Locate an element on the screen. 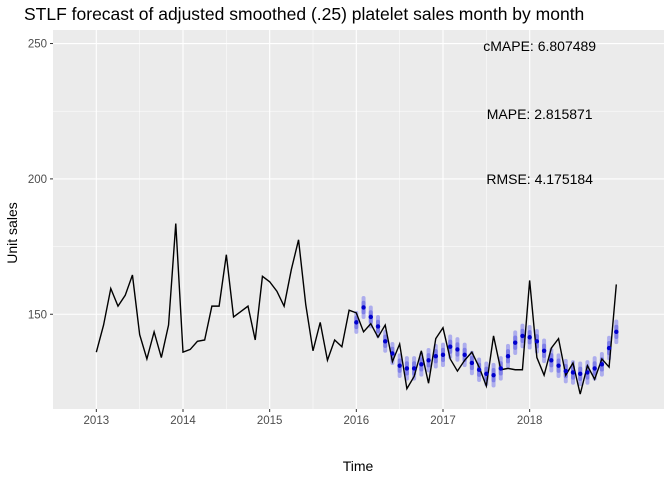 The height and width of the screenshot is (480, 672). mape-annotation: MAPE: 2.815871 is located at coordinates (540, 114).